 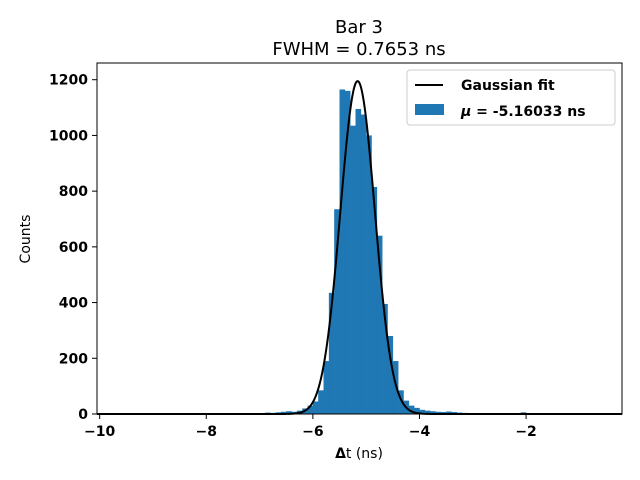 What do you see at coordinates (358, 49) in the screenshot?
I see `chart-subtitle: FWHM = 0.7653 ns` at bounding box center [358, 49].